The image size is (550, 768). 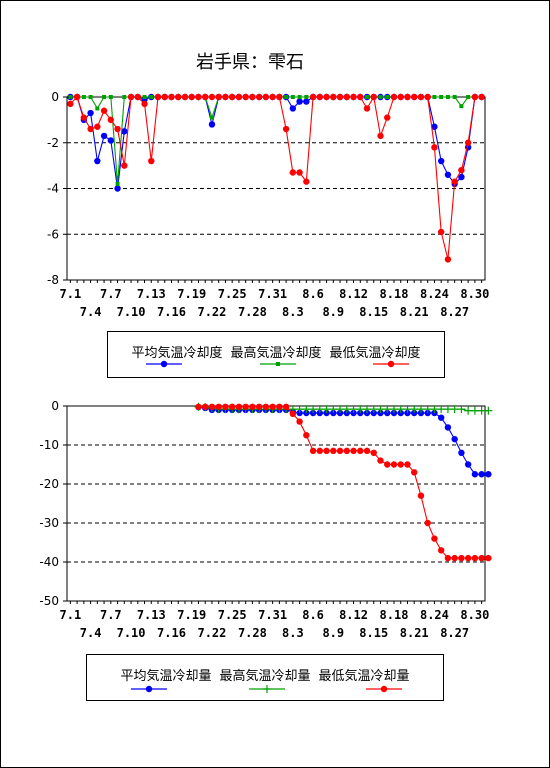 What do you see at coordinates (313, 615) in the screenshot?
I see `x-tick-label: 8.6` at bounding box center [313, 615].